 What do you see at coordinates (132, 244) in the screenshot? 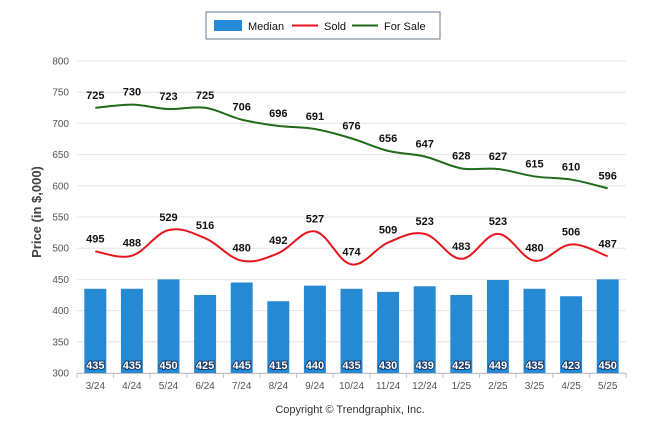
I see `sold-value-label: 488` at bounding box center [132, 244].